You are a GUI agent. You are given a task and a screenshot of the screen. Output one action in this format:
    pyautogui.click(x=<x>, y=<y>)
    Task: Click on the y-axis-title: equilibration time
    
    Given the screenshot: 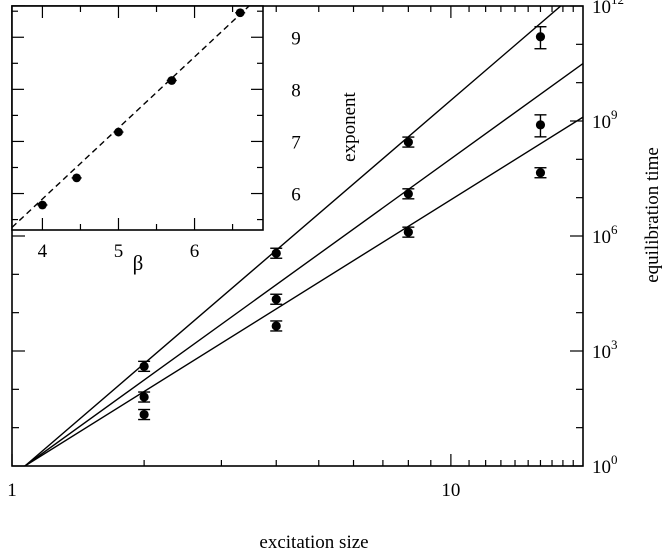 What is the action you would take?
    pyautogui.click(x=652, y=215)
    